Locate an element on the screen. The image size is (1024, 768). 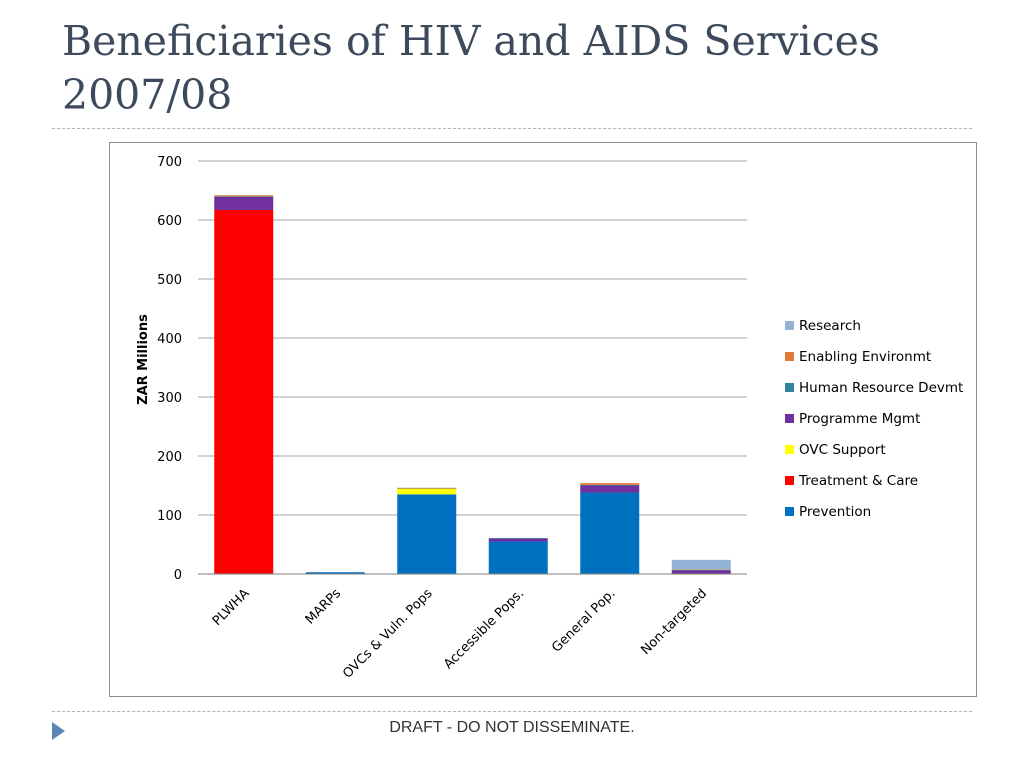
y-tick-label: 600 is located at coordinates (169, 221).